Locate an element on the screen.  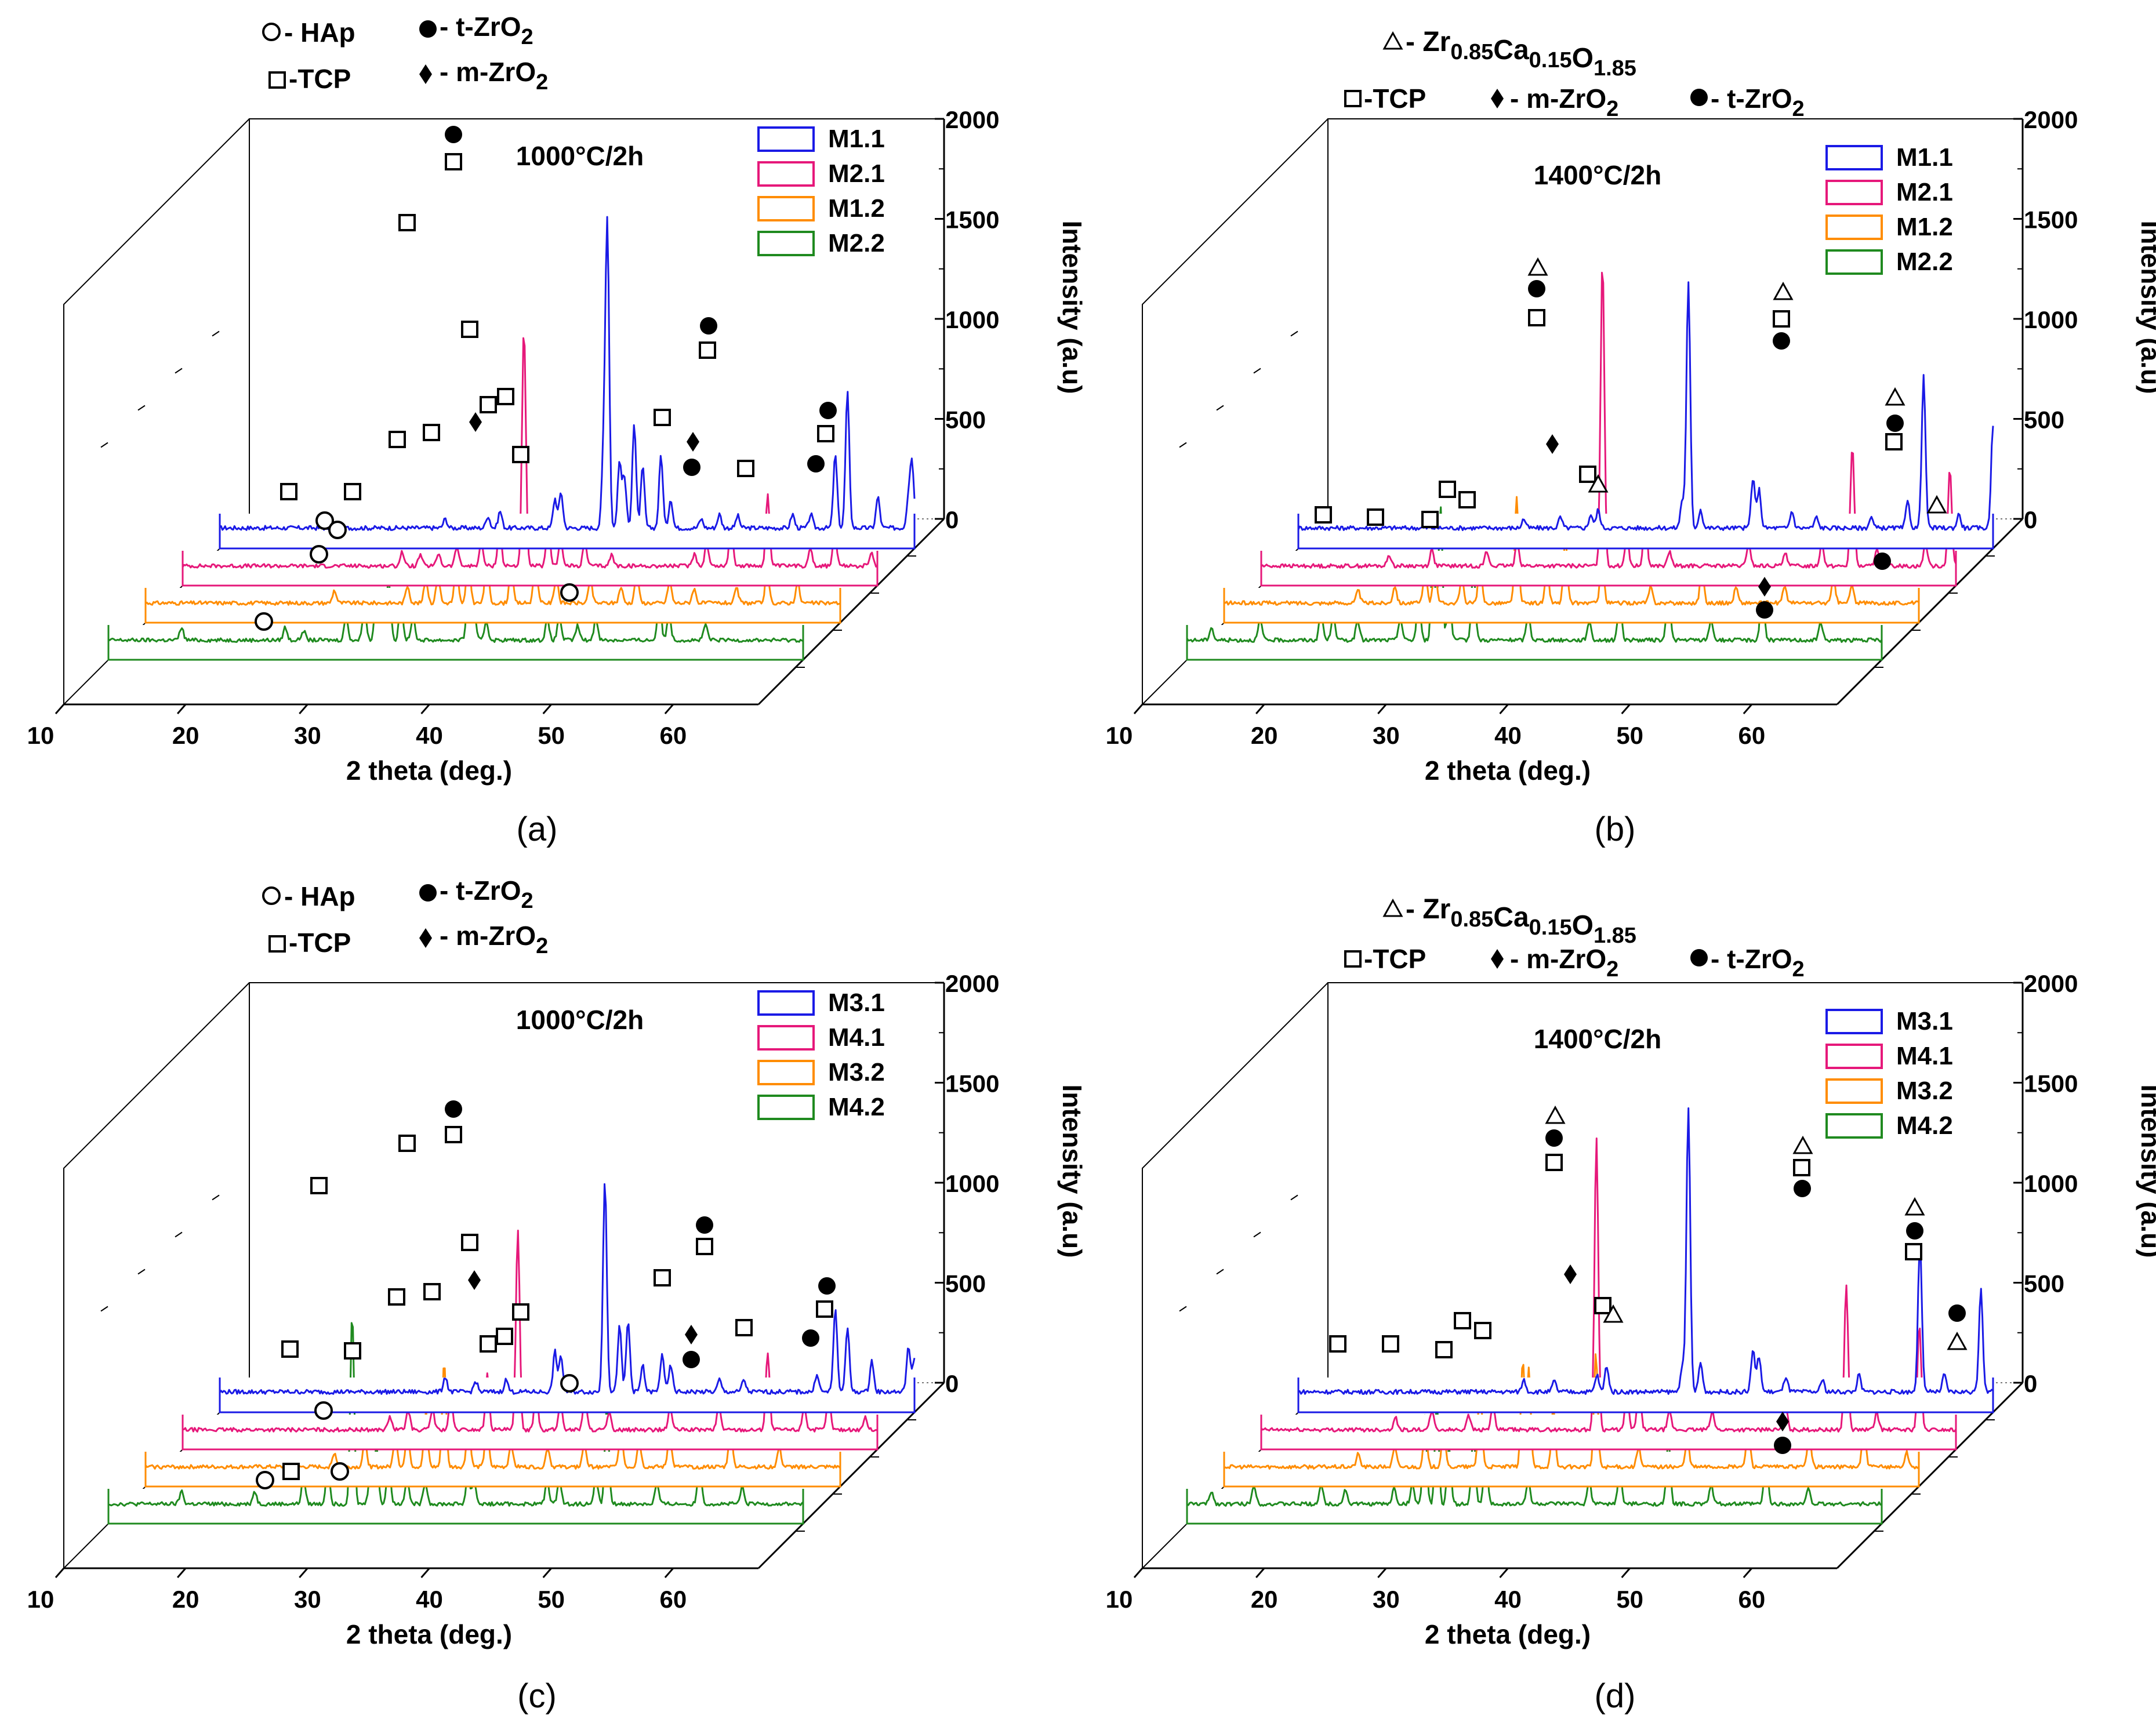
legend-entry: M1.2 is located at coordinates (1924, 227).